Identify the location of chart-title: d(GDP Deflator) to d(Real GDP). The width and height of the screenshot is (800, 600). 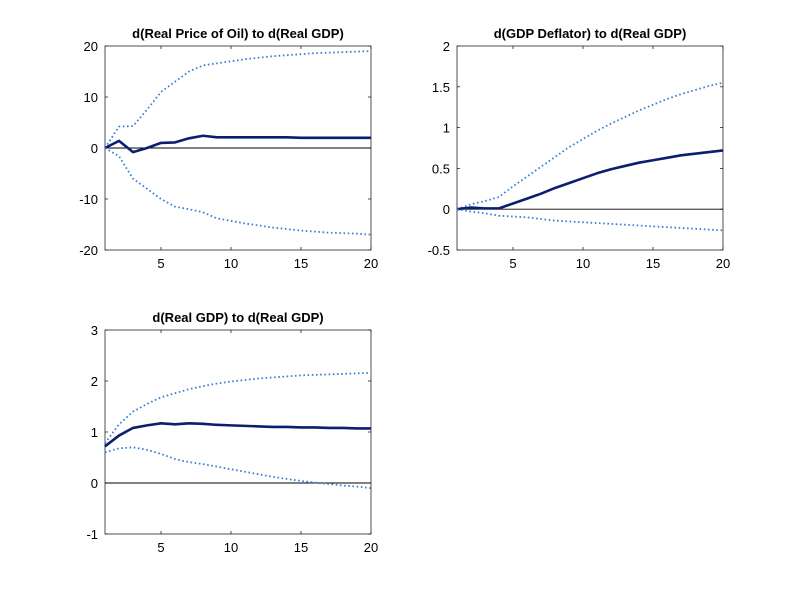
(590, 33).